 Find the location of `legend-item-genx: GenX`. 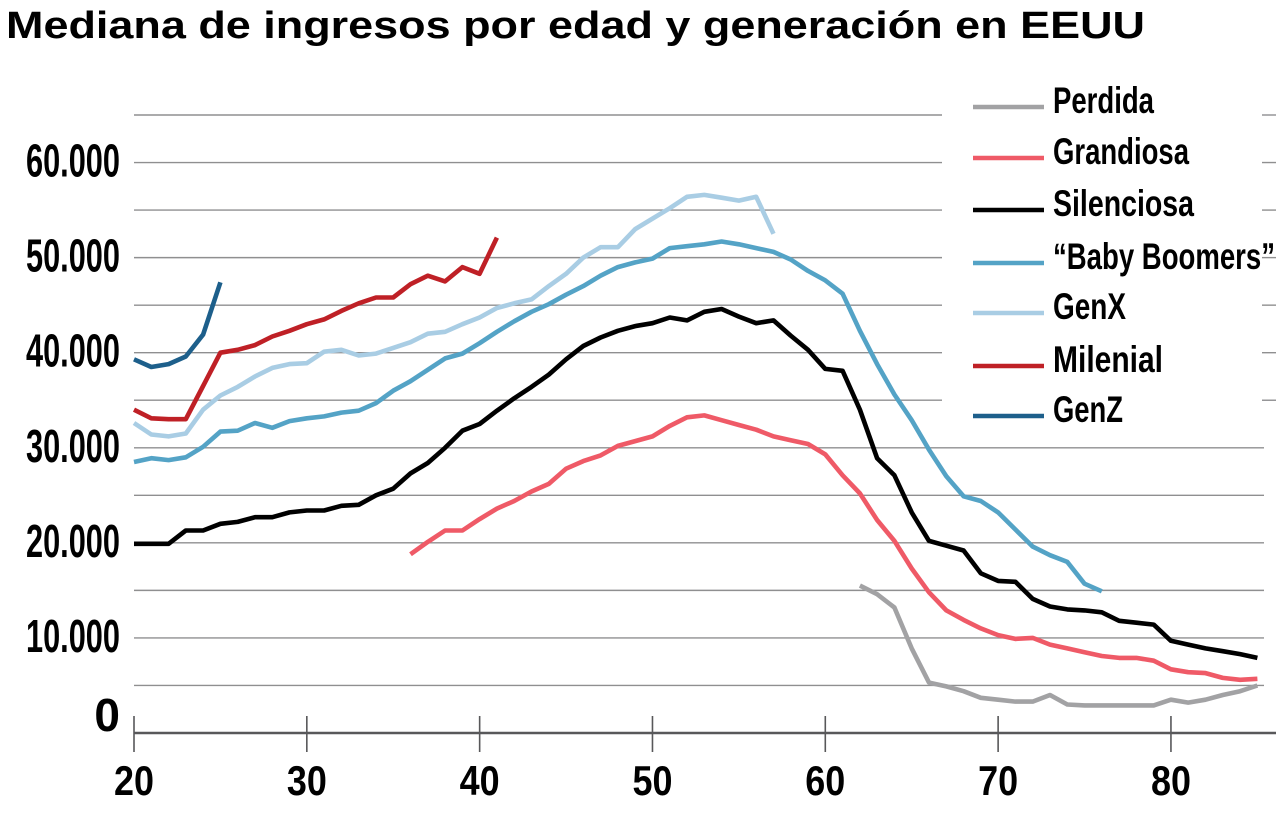

legend-item-genx: GenX is located at coordinates (1089, 306).